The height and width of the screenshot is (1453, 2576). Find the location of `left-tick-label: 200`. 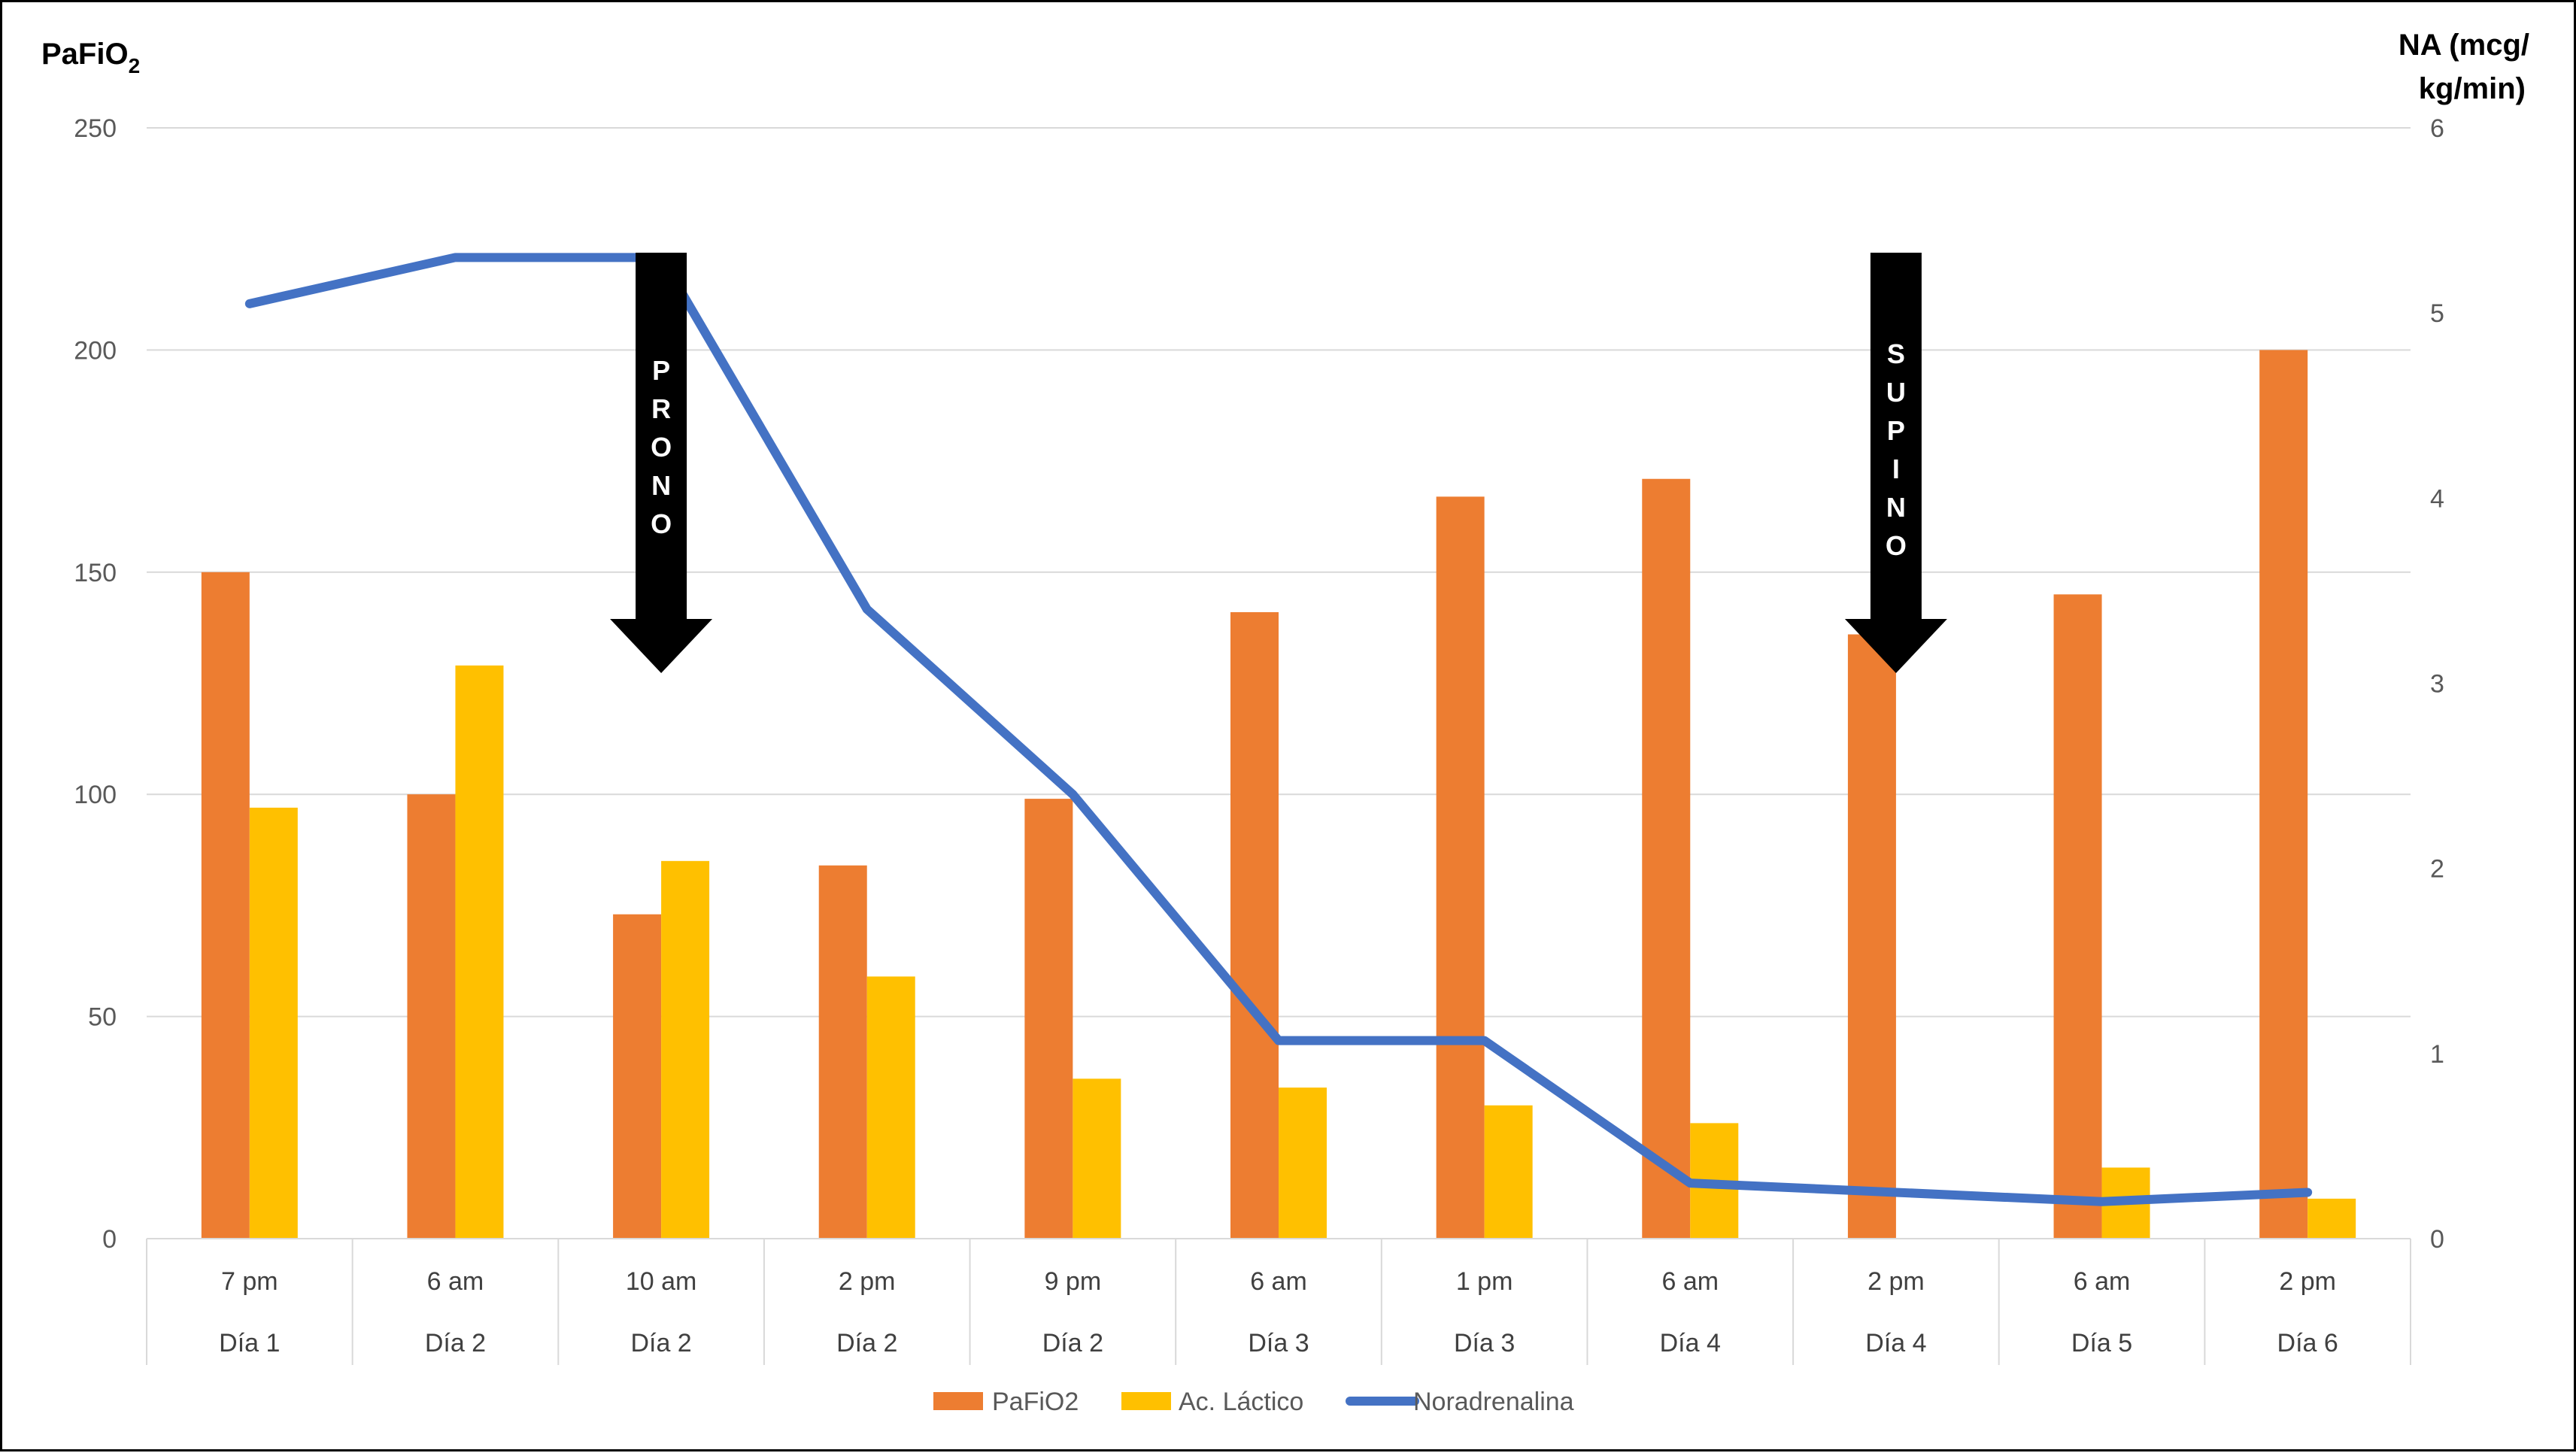

left-tick-label: 200 is located at coordinates (95, 350).